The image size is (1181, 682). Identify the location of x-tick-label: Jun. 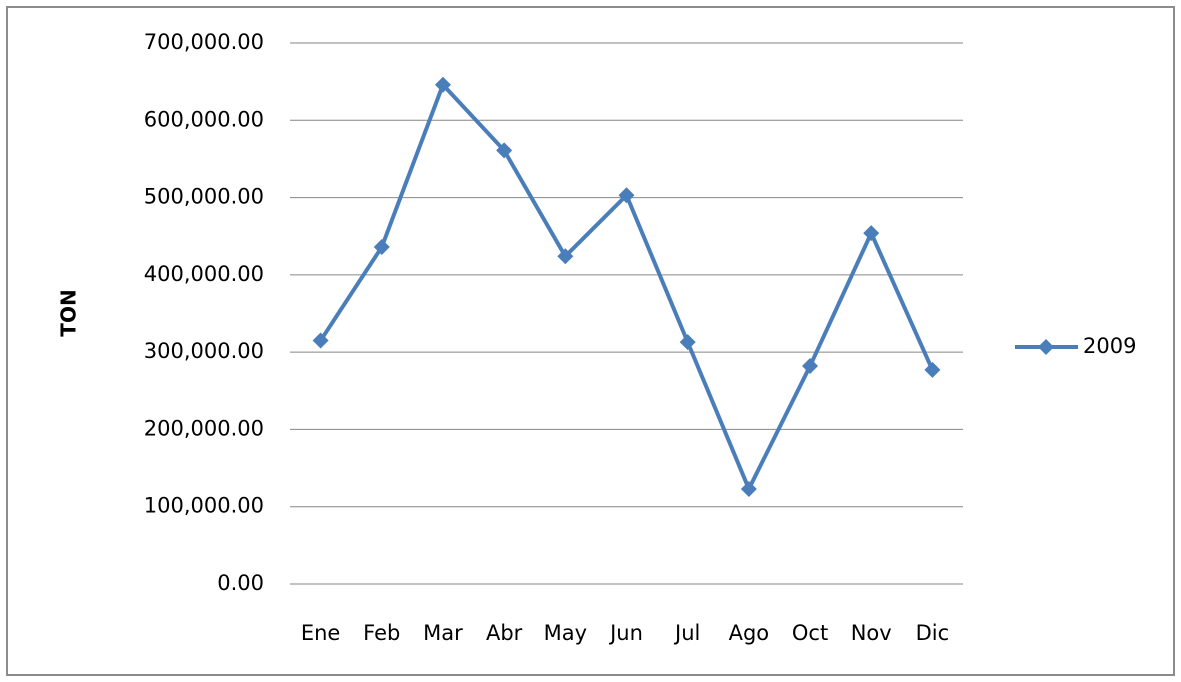
(625, 633).